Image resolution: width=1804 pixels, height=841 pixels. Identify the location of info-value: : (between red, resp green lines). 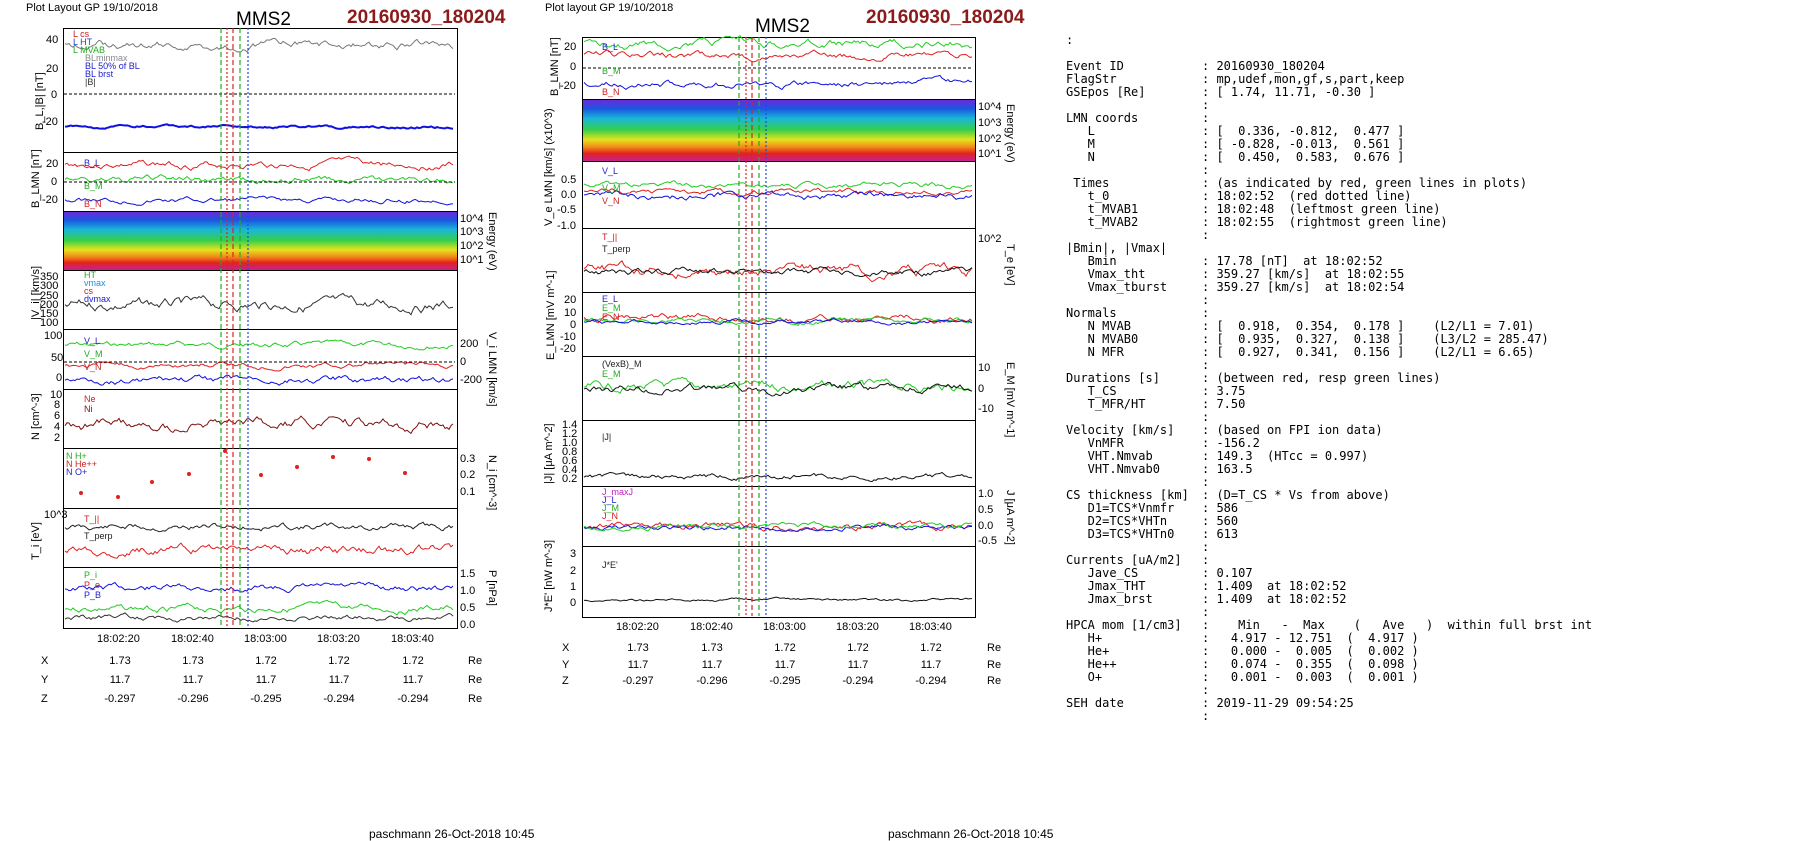
(1321, 378).